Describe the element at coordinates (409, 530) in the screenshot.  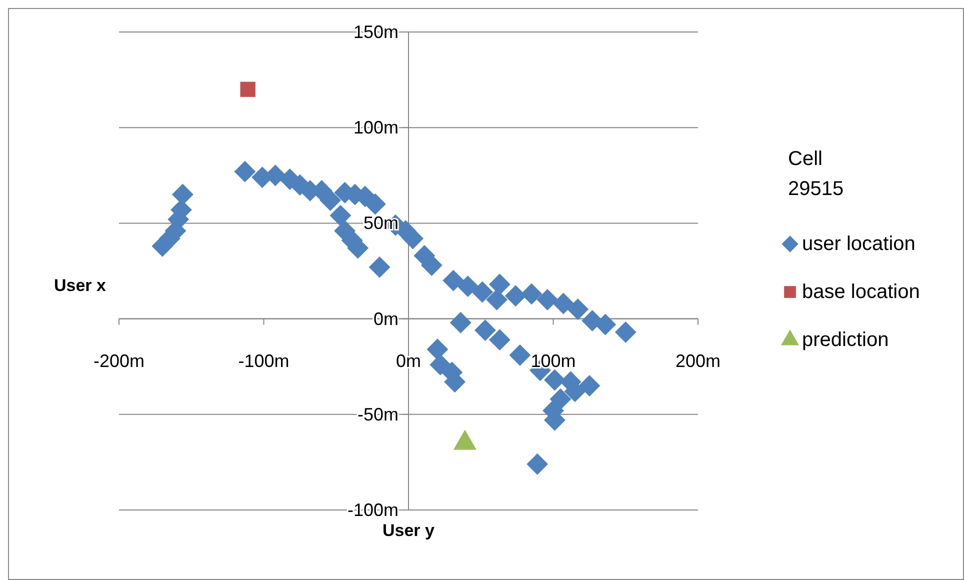
I see `x-axis-title: User y` at that location.